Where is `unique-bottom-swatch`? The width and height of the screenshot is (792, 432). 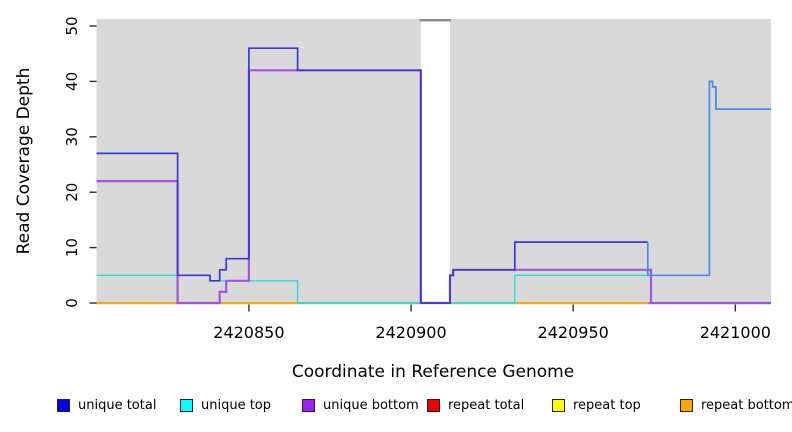 unique-bottom-swatch is located at coordinates (308, 405).